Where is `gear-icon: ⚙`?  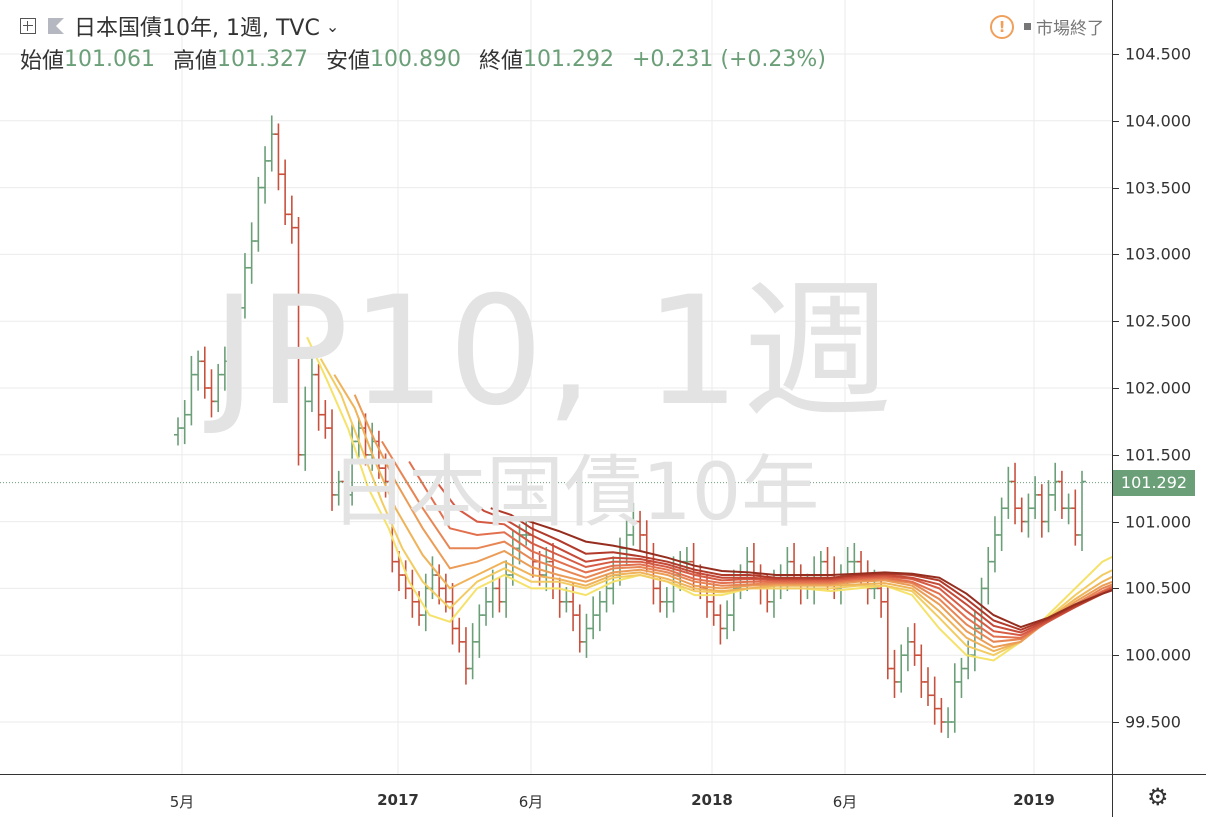 gear-icon: ⚙ is located at coordinates (1158, 797).